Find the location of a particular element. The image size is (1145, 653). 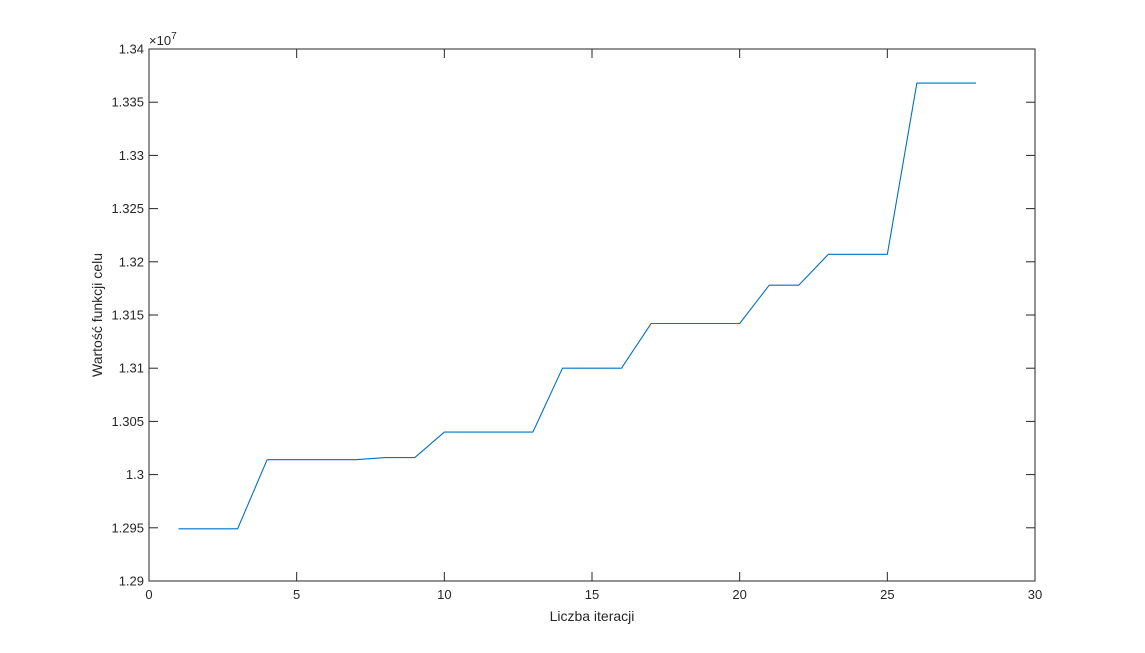

y-tick-label: 1.305 is located at coordinates (127, 421).